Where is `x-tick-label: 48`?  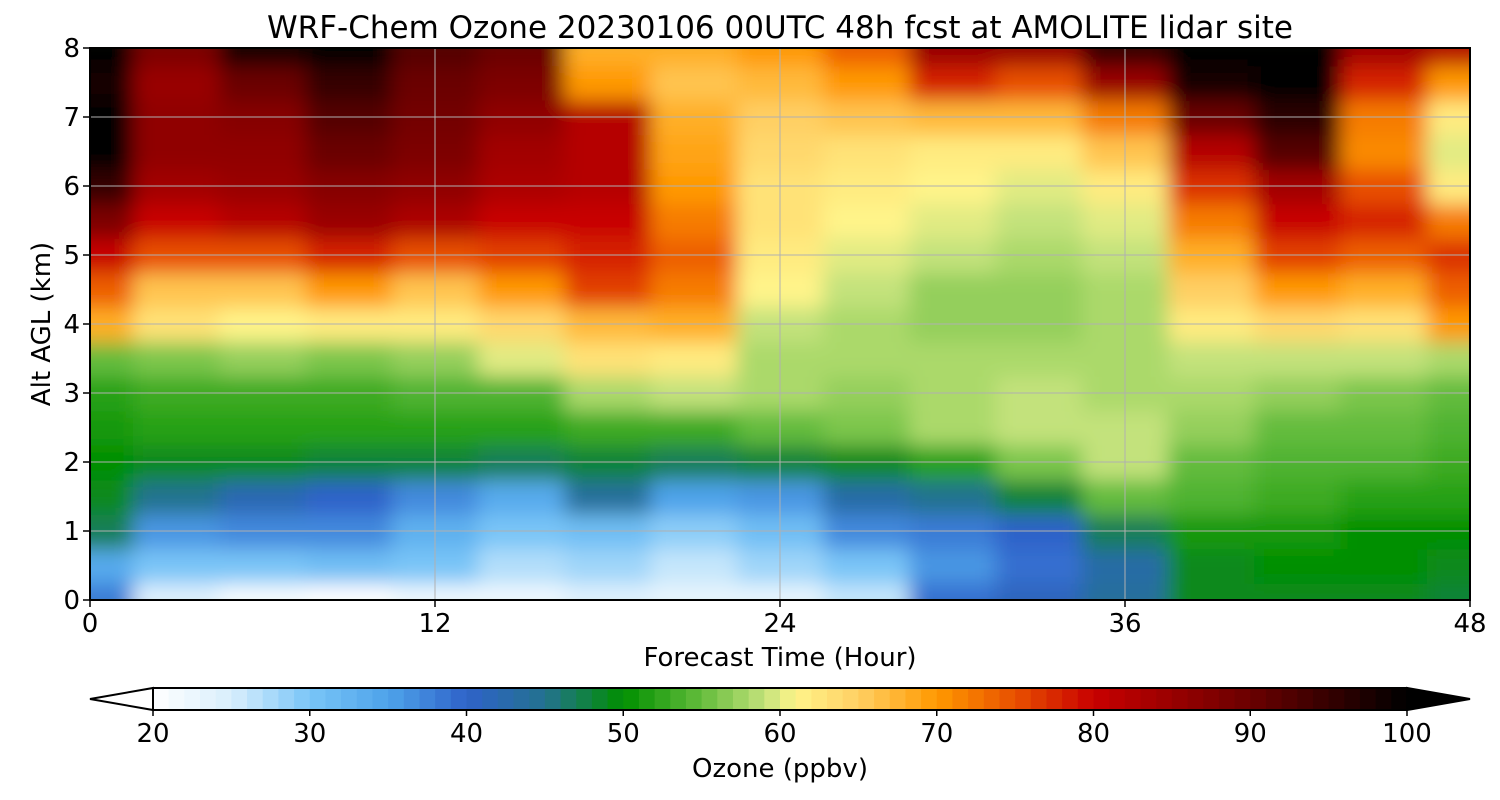
x-tick-label: 48 is located at coordinates (1469, 624).